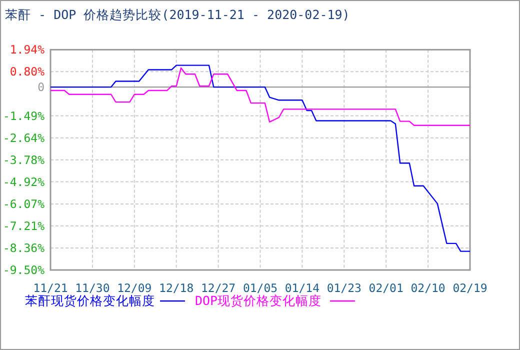 The image size is (520, 350). What do you see at coordinates (470, 288) in the screenshot?
I see `x-tick-label: 02/19` at bounding box center [470, 288].